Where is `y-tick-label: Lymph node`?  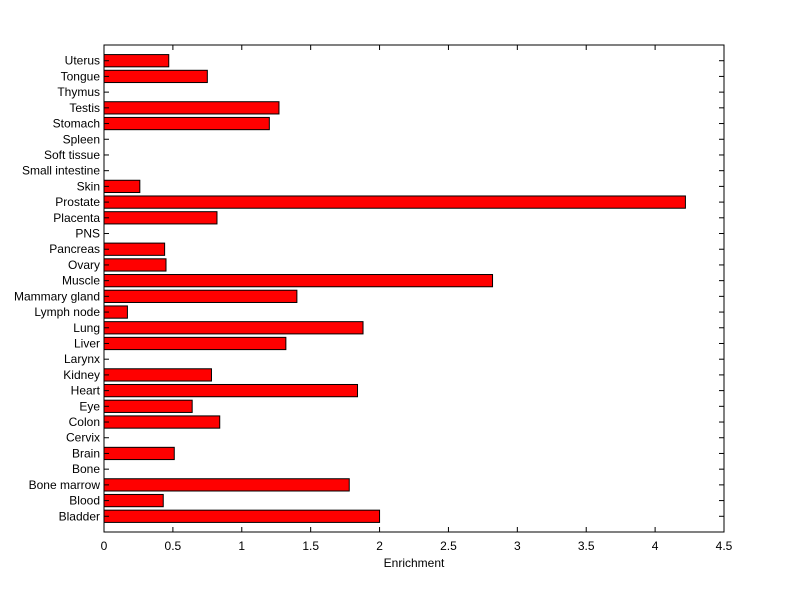
y-tick-label: Lymph node is located at coordinates (67, 312).